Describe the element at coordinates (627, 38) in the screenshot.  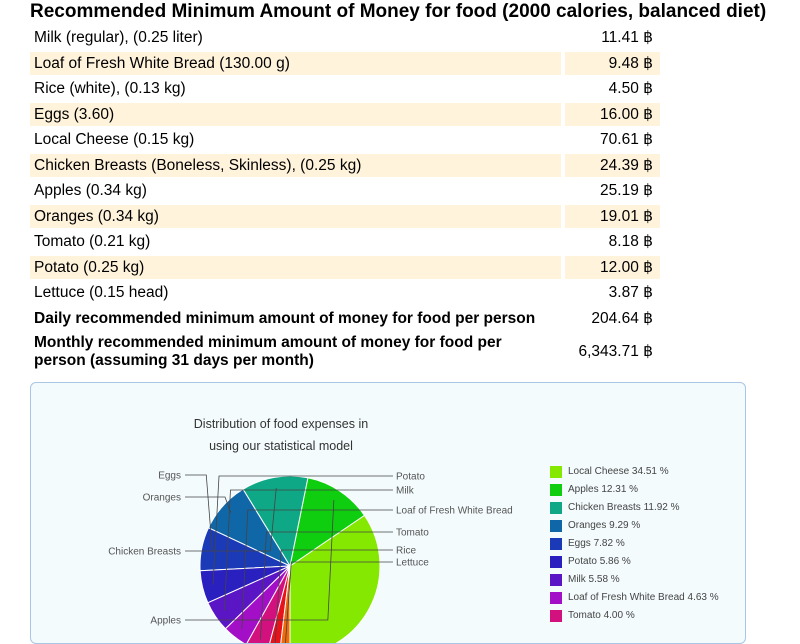
I see `item-price: 11.41 ฿` at that location.